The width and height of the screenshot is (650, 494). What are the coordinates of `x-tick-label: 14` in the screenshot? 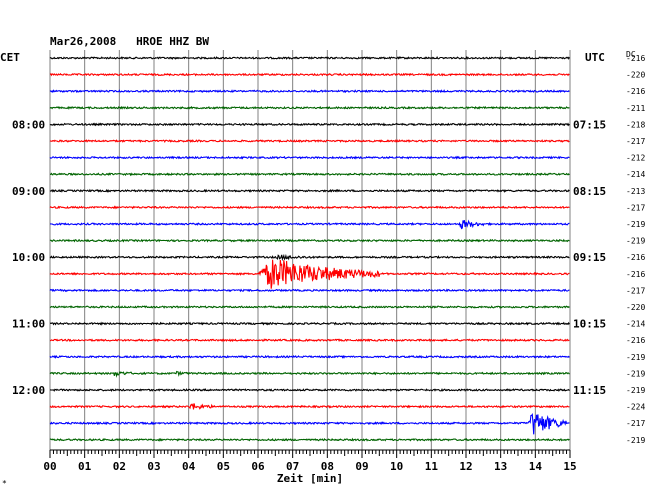 It's located at (536, 466).